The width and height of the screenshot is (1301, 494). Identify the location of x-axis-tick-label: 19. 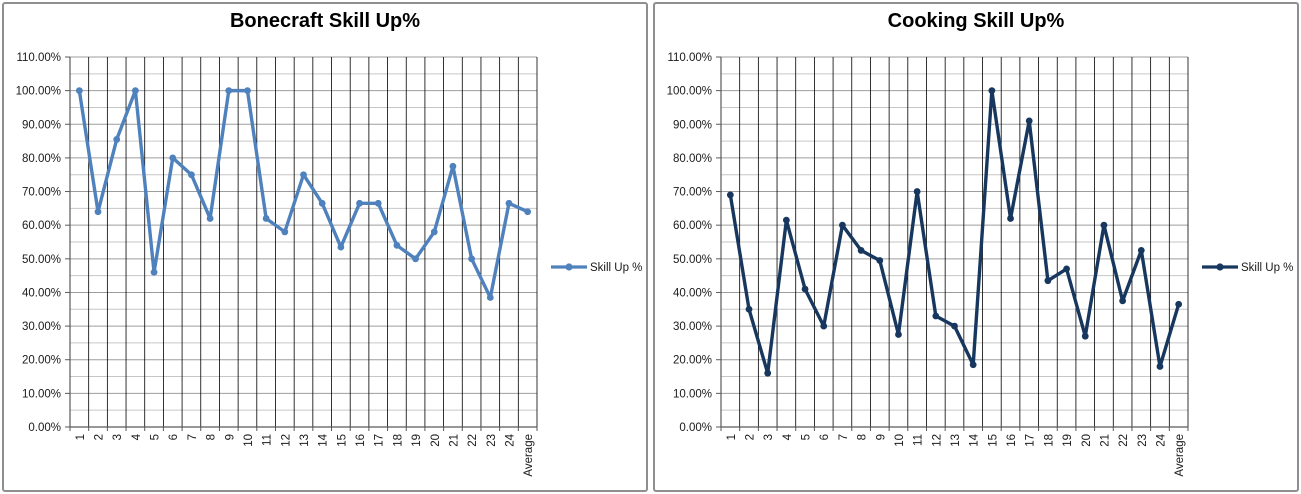
(417, 440).